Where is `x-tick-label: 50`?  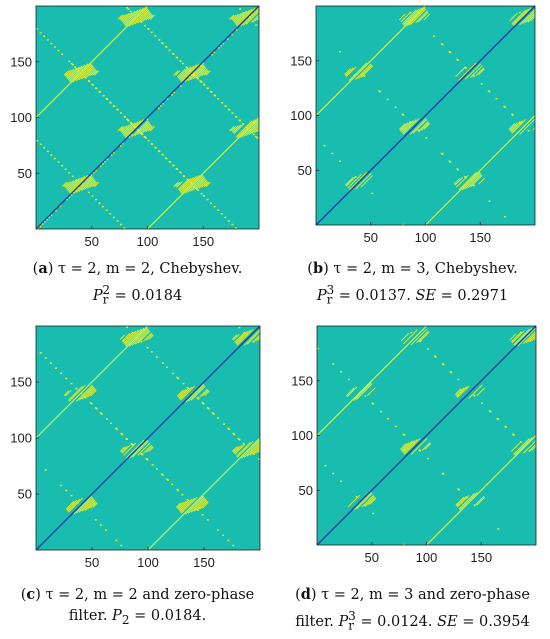
x-tick-label: 50 is located at coordinates (372, 557).